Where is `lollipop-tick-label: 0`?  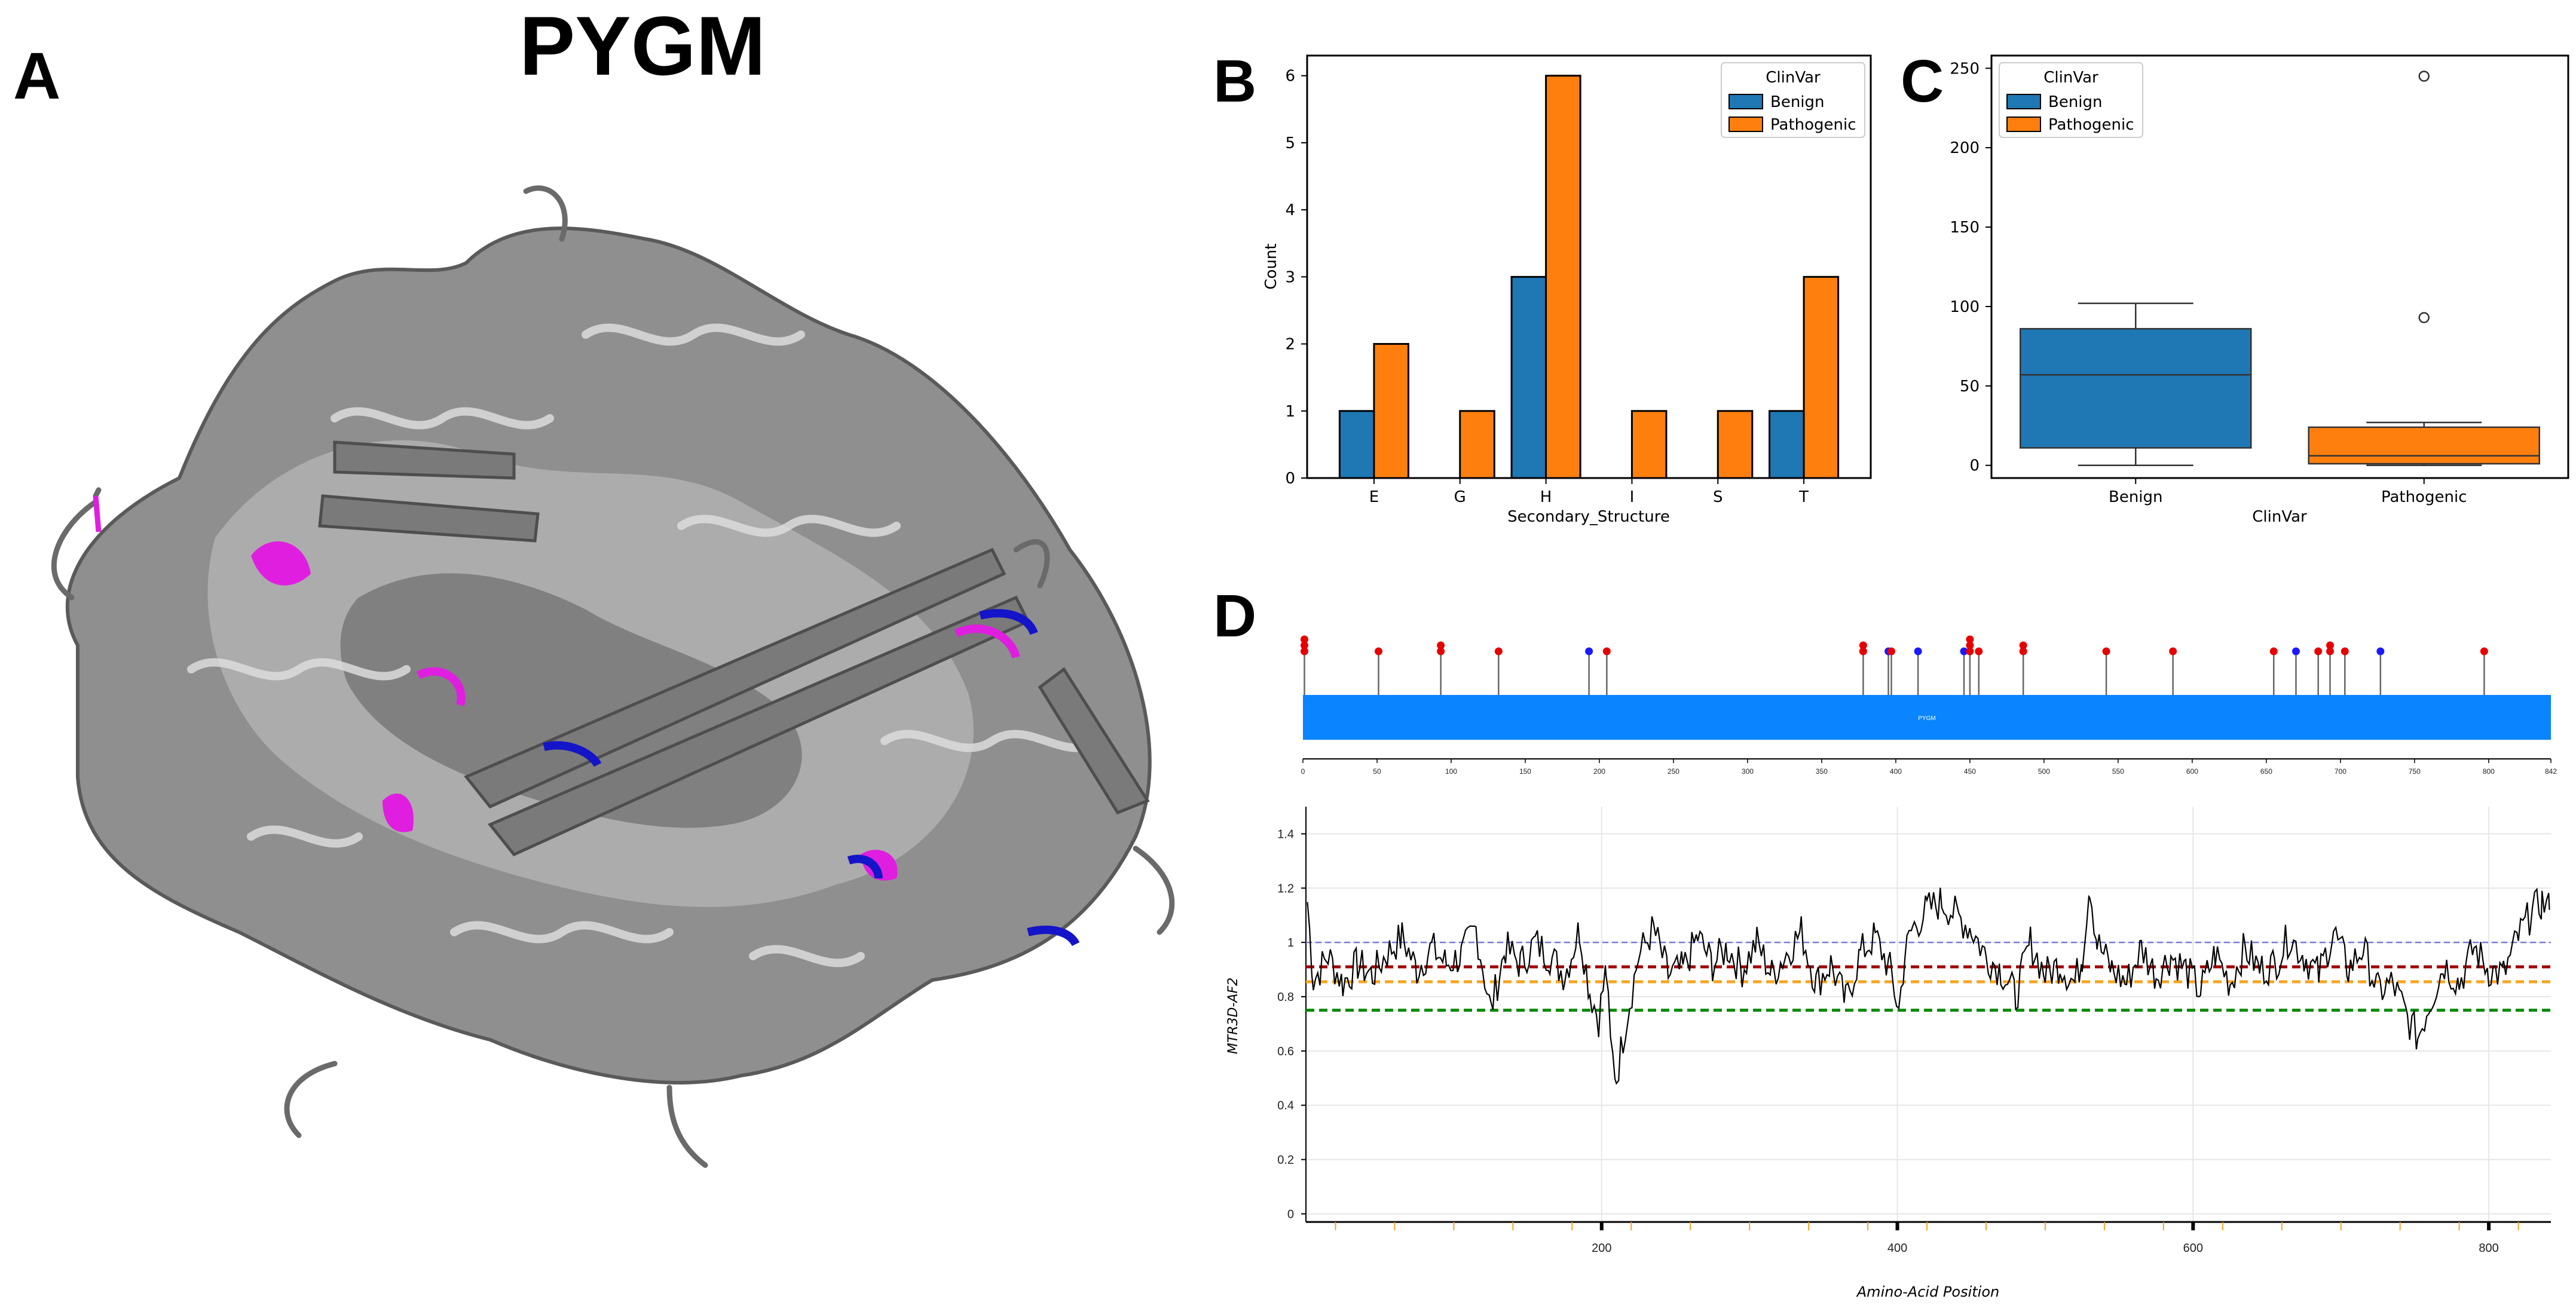 lollipop-tick-label: 0 is located at coordinates (1303, 771).